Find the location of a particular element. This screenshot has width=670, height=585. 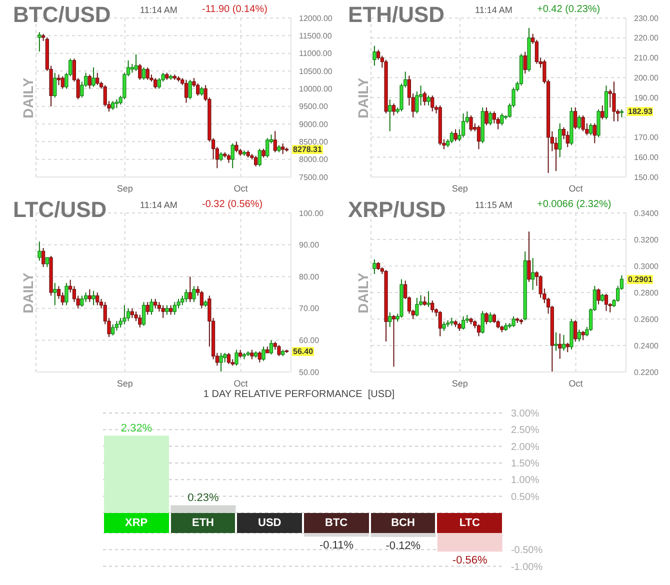

y-tick-label: 160.00 is located at coordinates (647, 157).